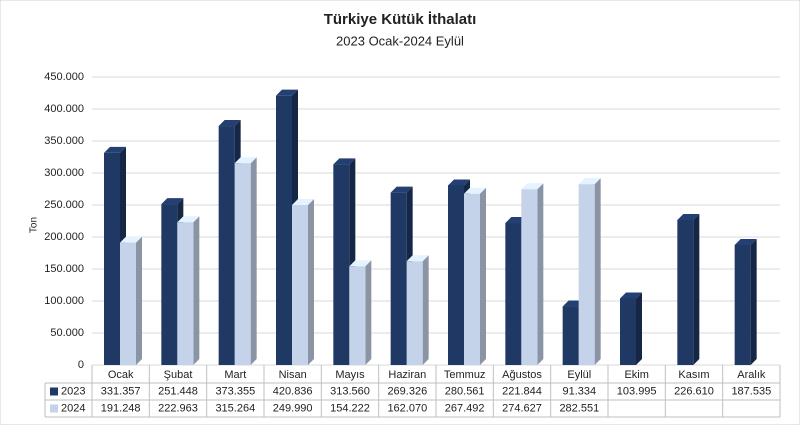 The height and width of the screenshot is (425, 800). I want to click on x-tick-label: Ağustos, so click(522, 375).